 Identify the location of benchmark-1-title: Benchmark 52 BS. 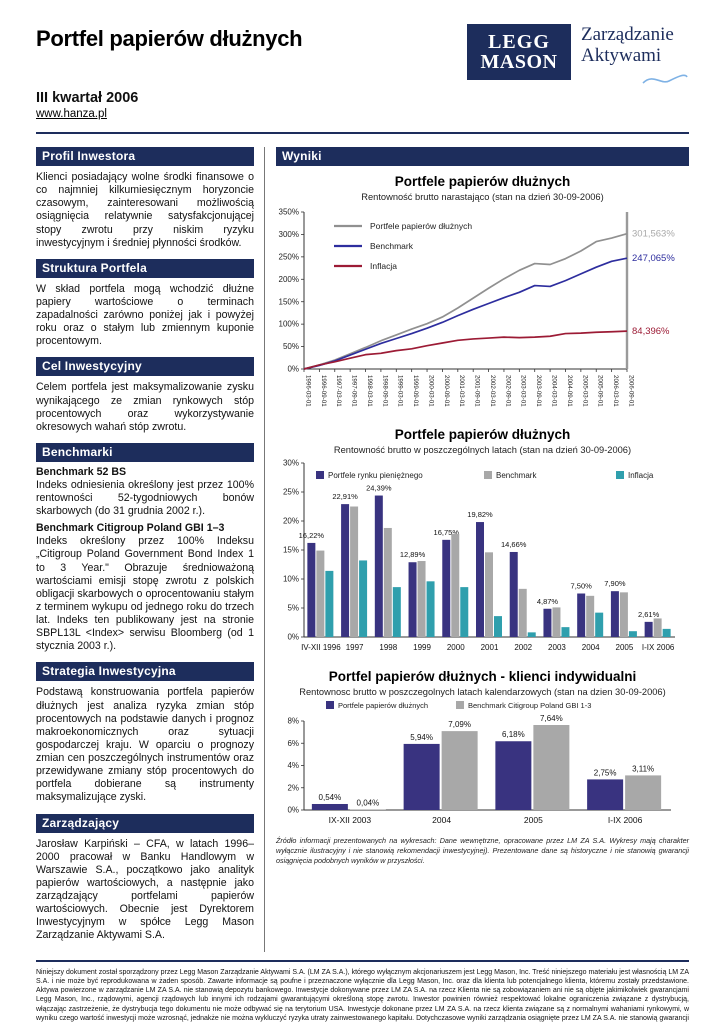
(81, 471).